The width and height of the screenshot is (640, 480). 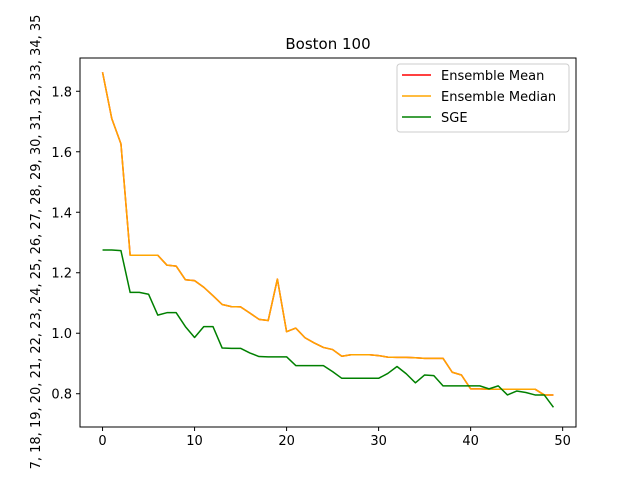 I want to click on y-tick-label: 0.8, so click(x=61, y=395).